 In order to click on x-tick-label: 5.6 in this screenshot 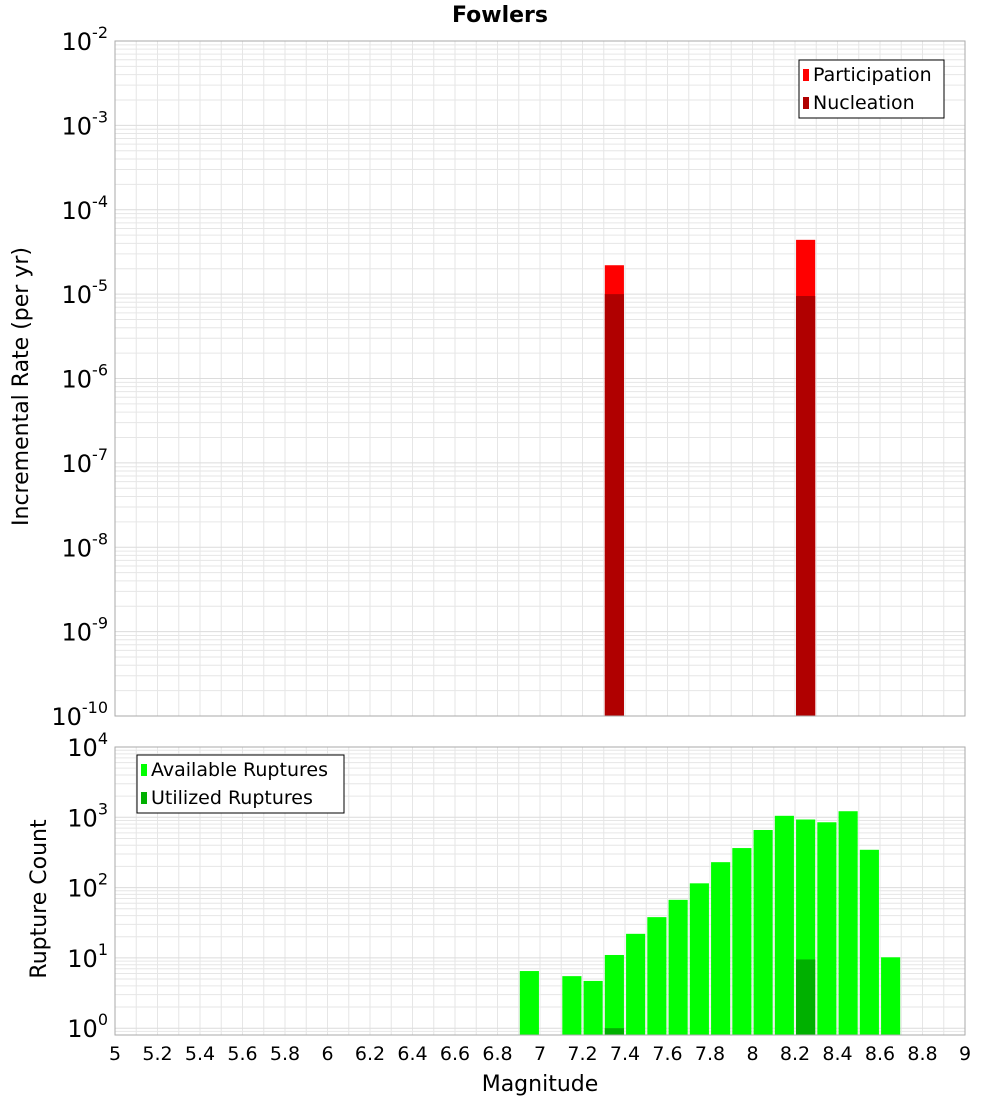, I will do `click(242, 1054)`.